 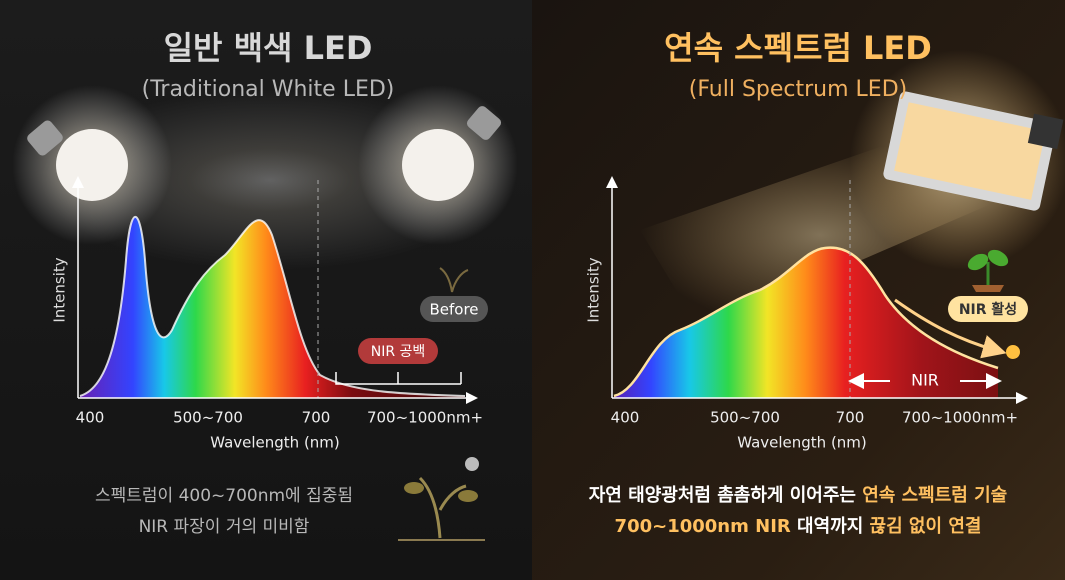 What do you see at coordinates (798, 48) in the screenshot?
I see `right-title: 연속 스펙트럼 LED` at bounding box center [798, 48].